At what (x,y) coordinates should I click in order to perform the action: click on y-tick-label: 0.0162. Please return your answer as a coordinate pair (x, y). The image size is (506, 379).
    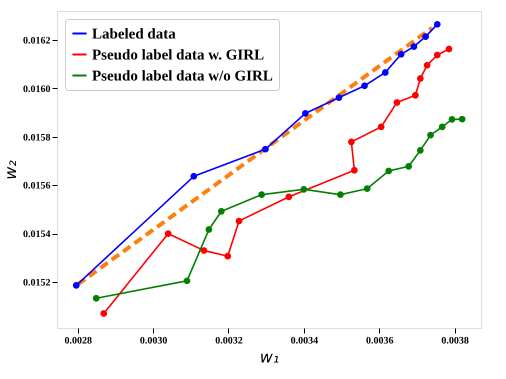
    Looking at the image, I should click on (36, 41).